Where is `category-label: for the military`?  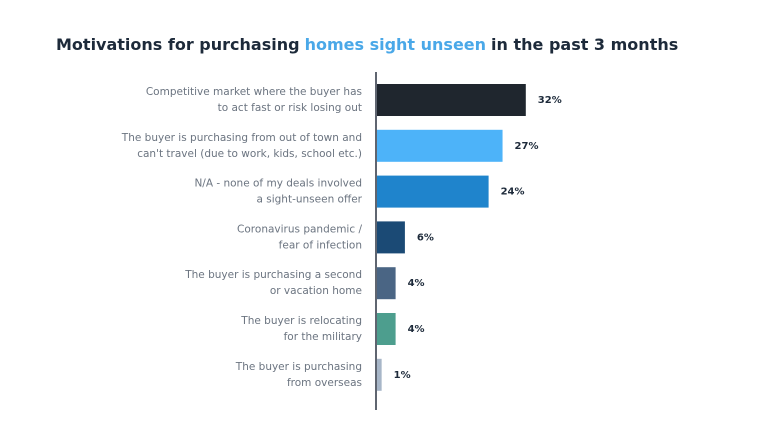 category-label: for the military is located at coordinates (323, 337).